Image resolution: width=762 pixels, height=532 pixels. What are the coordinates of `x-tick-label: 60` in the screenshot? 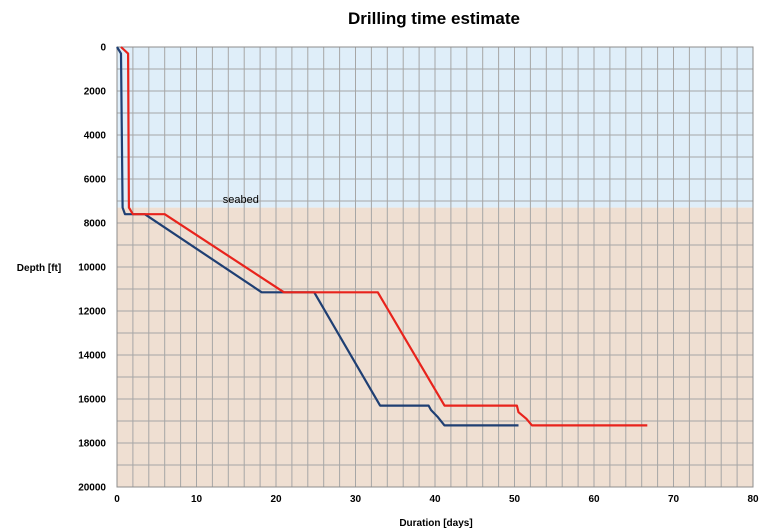 It's located at (594, 499).